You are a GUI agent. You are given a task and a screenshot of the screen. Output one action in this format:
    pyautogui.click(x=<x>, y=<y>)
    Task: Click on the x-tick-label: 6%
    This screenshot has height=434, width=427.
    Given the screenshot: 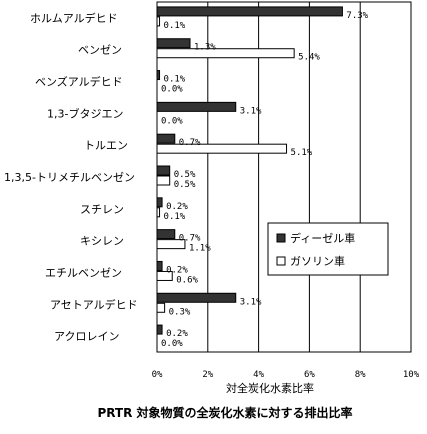 What is the action you would take?
    pyautogui.click(x=309, y=375)
    